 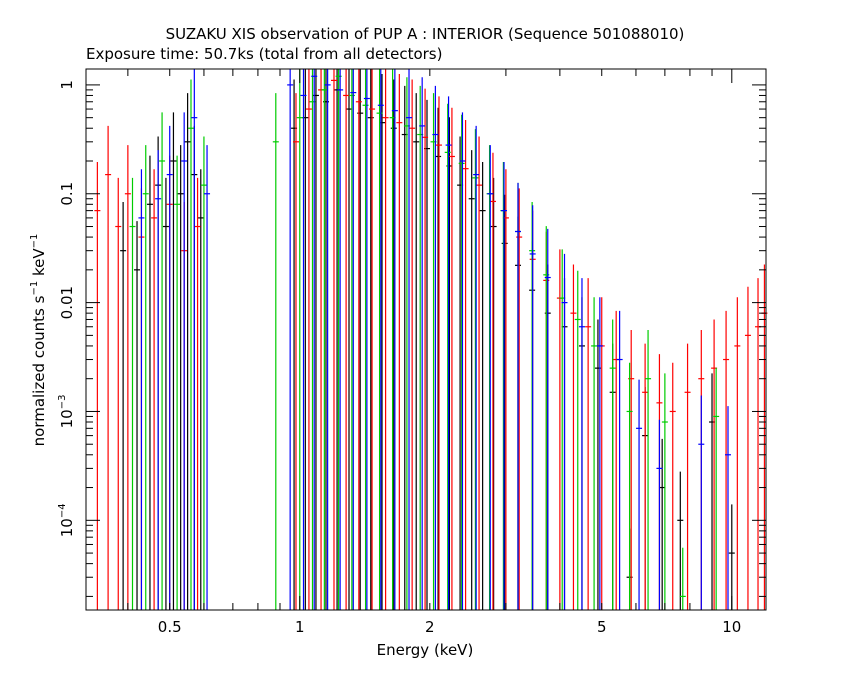 What do you see at coordinates (34, 241) in the screenshot?
I see `y-axis-label-exp2: −1` at bounding box center [34, 241].